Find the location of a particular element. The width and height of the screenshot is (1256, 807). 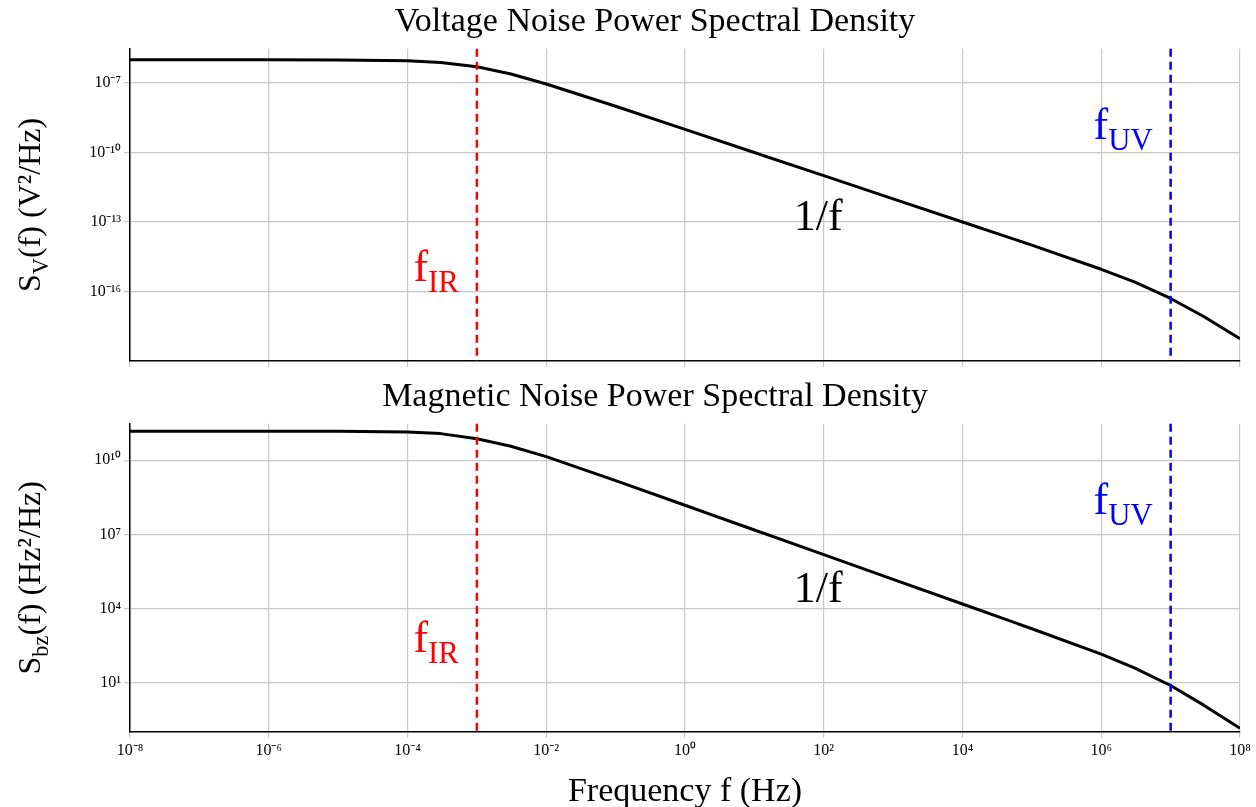

y-tick-label: 10¹ is located at coordinates (111, 681).